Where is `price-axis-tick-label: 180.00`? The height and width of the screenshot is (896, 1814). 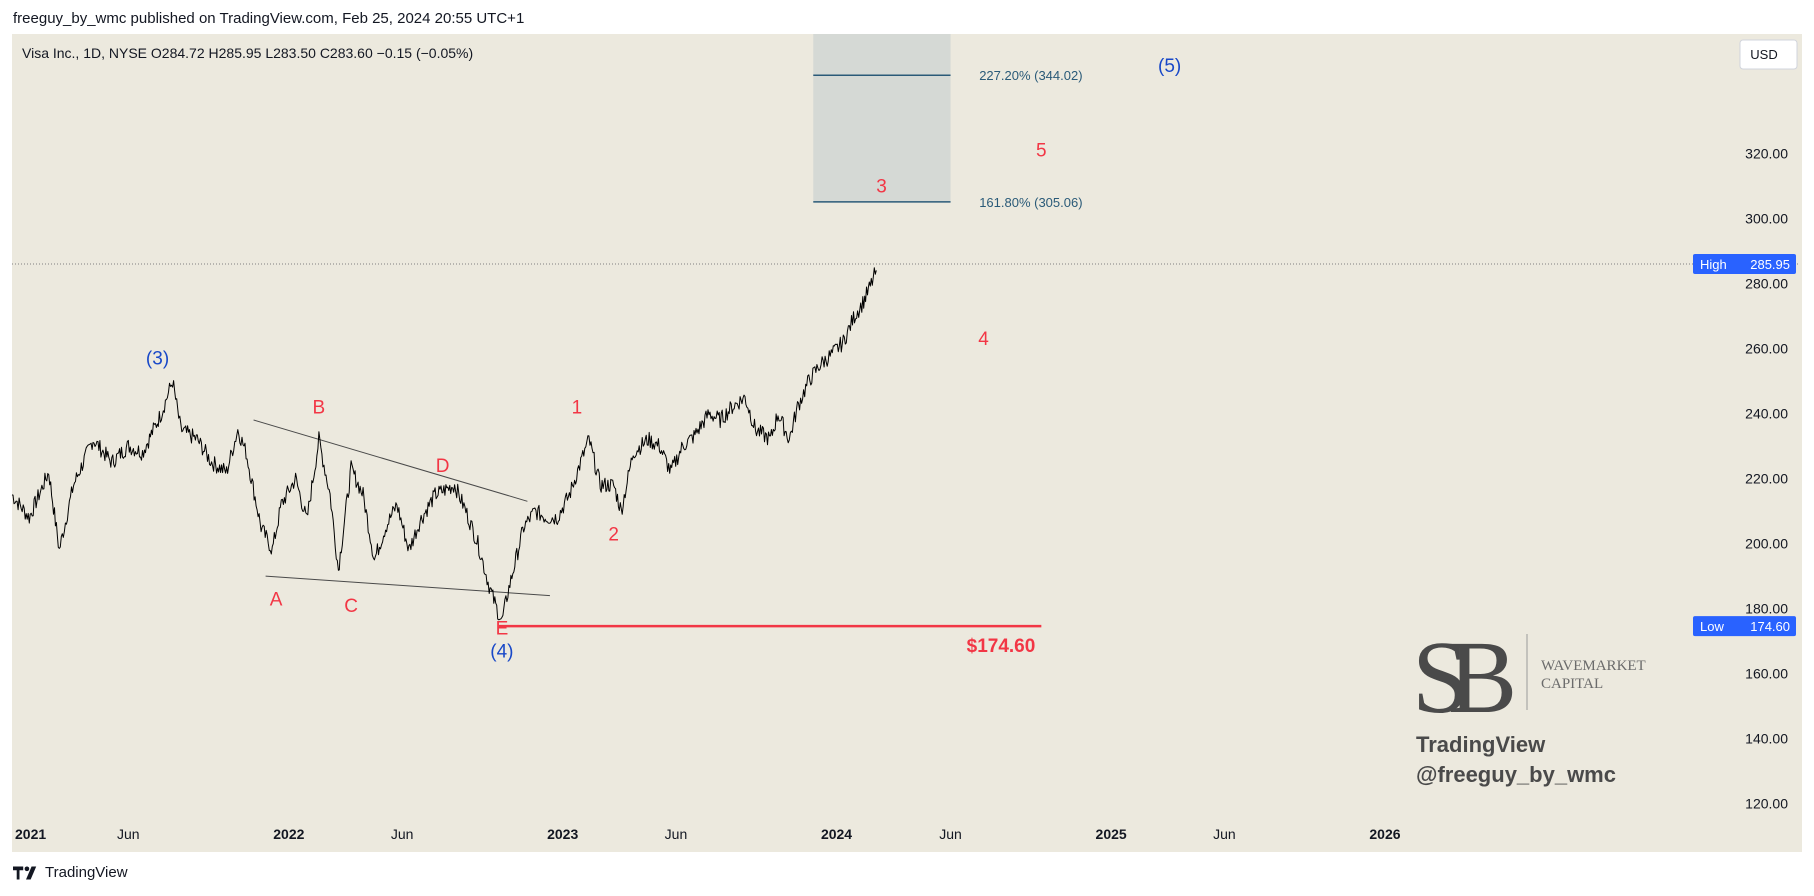
price-axis-tick-label: 180.00 is located at coordinates (1766, 609).